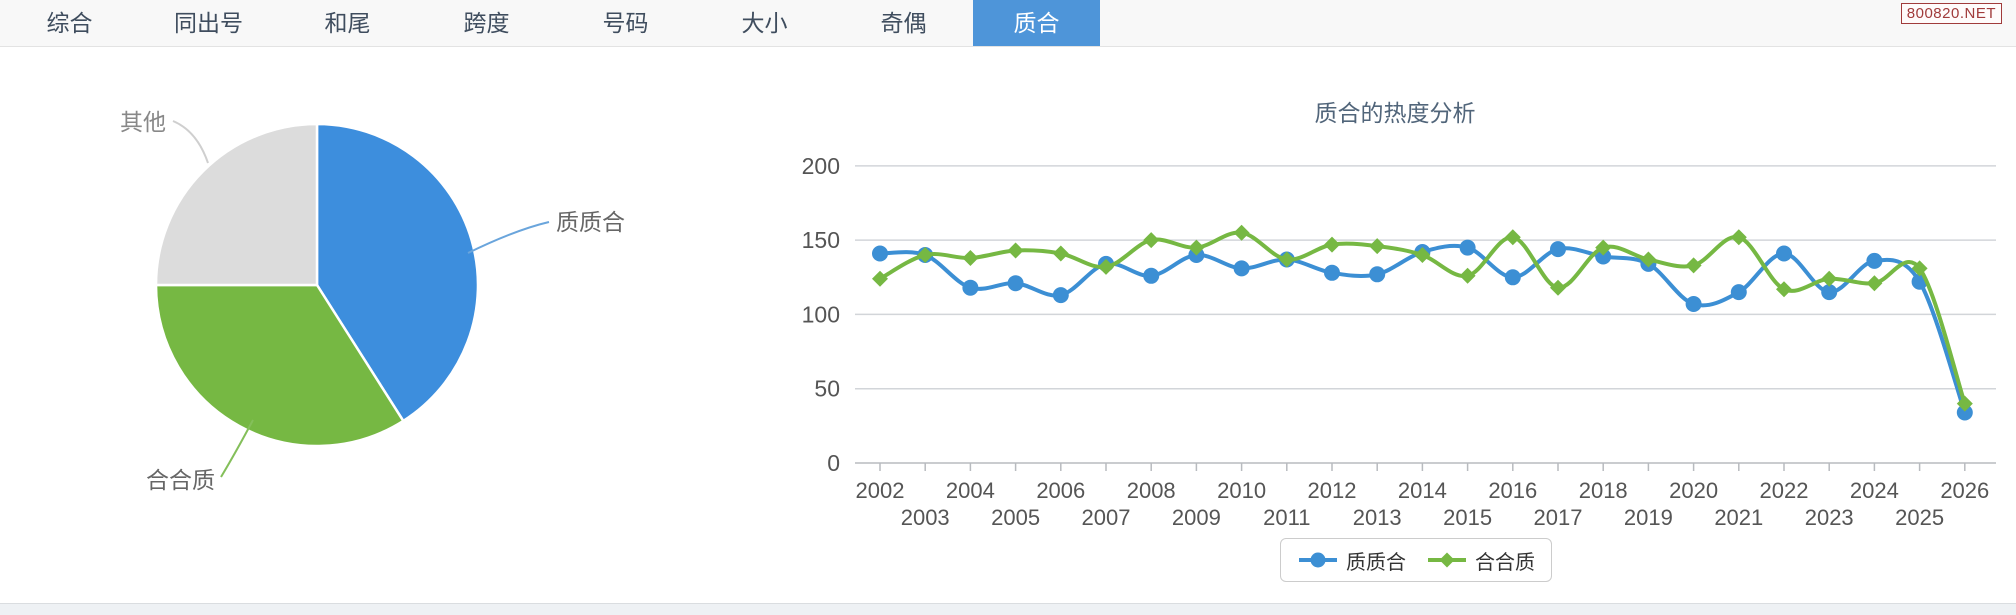 The width and height of the screenshot is (2016, 615). What do you see at coordinates (821, 240) in the screenshot?
I see `y-tick-label: 150` at bounding box center [821, 240].